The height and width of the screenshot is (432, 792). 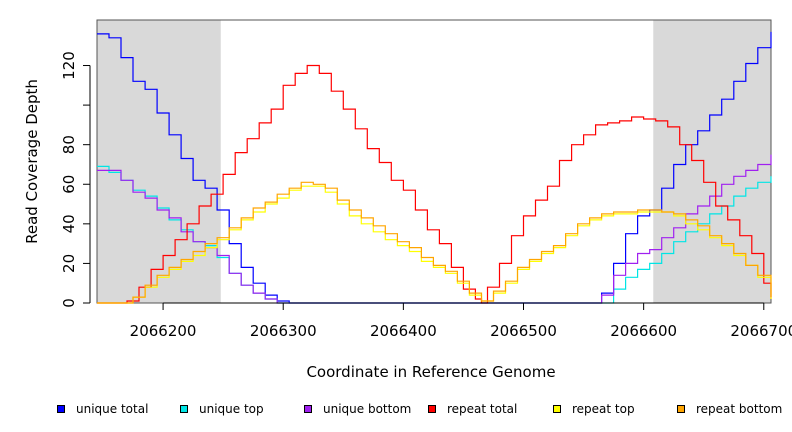 I want to click on x-tick-label: 2066300, so click(x=283, y=331).